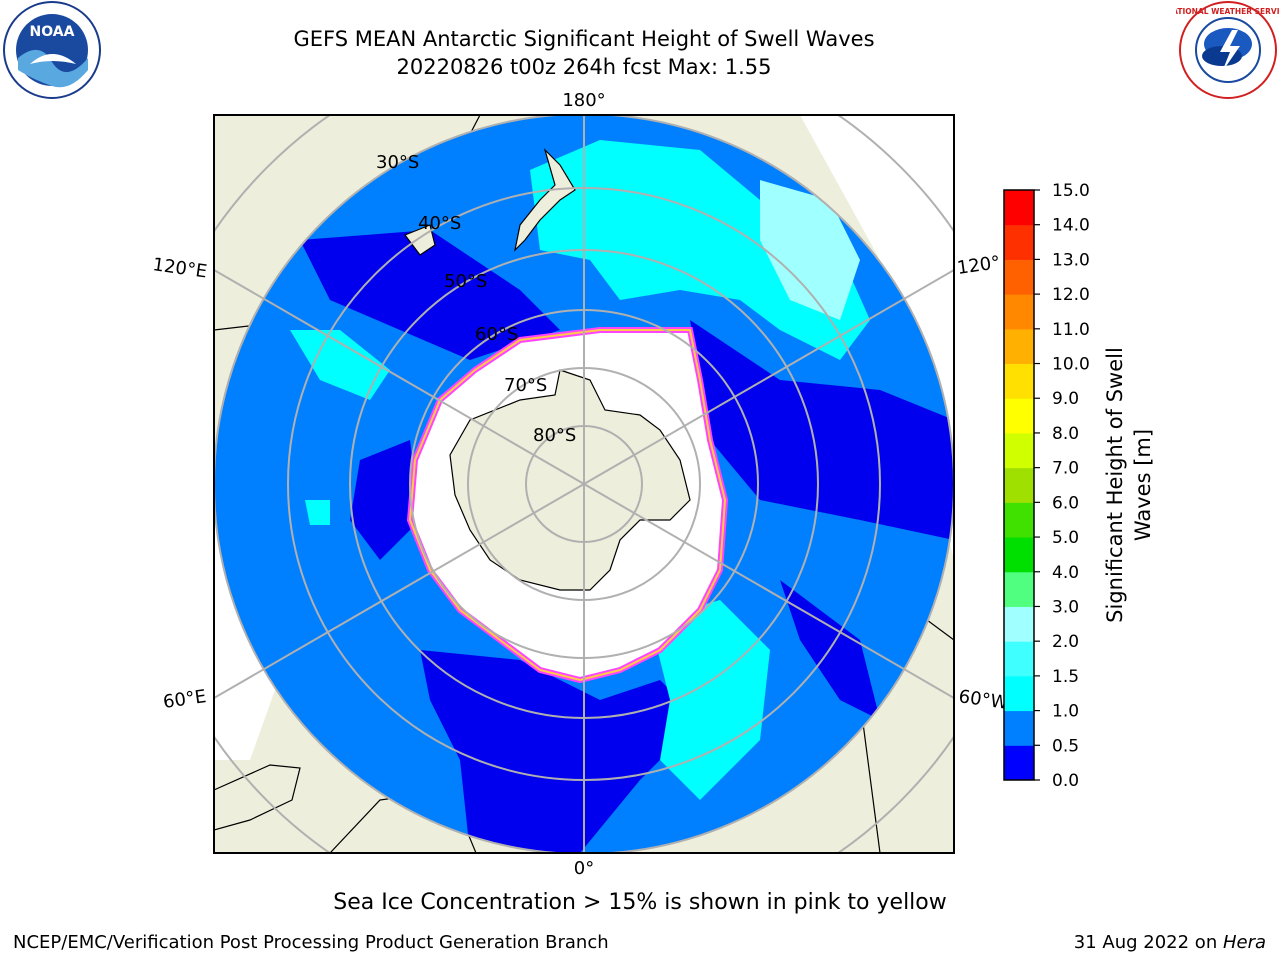 The width and height of the screenshot is (1280, 964). Describe the element at coordinates (983, 700) in the screenshot. I see `lon-label-lower-right: 60°W` at that location.